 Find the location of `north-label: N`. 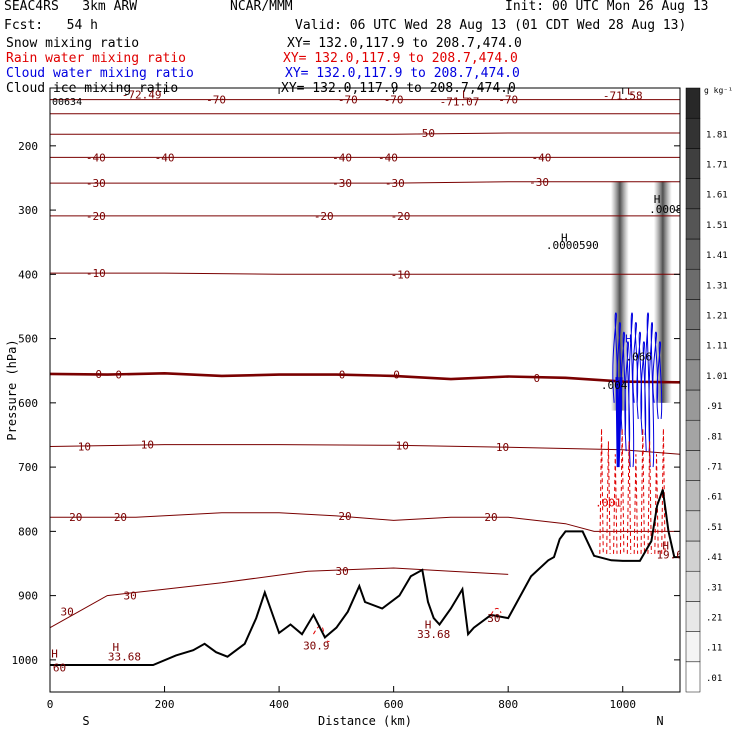

north-label: N is located at coordinates (659, 721).